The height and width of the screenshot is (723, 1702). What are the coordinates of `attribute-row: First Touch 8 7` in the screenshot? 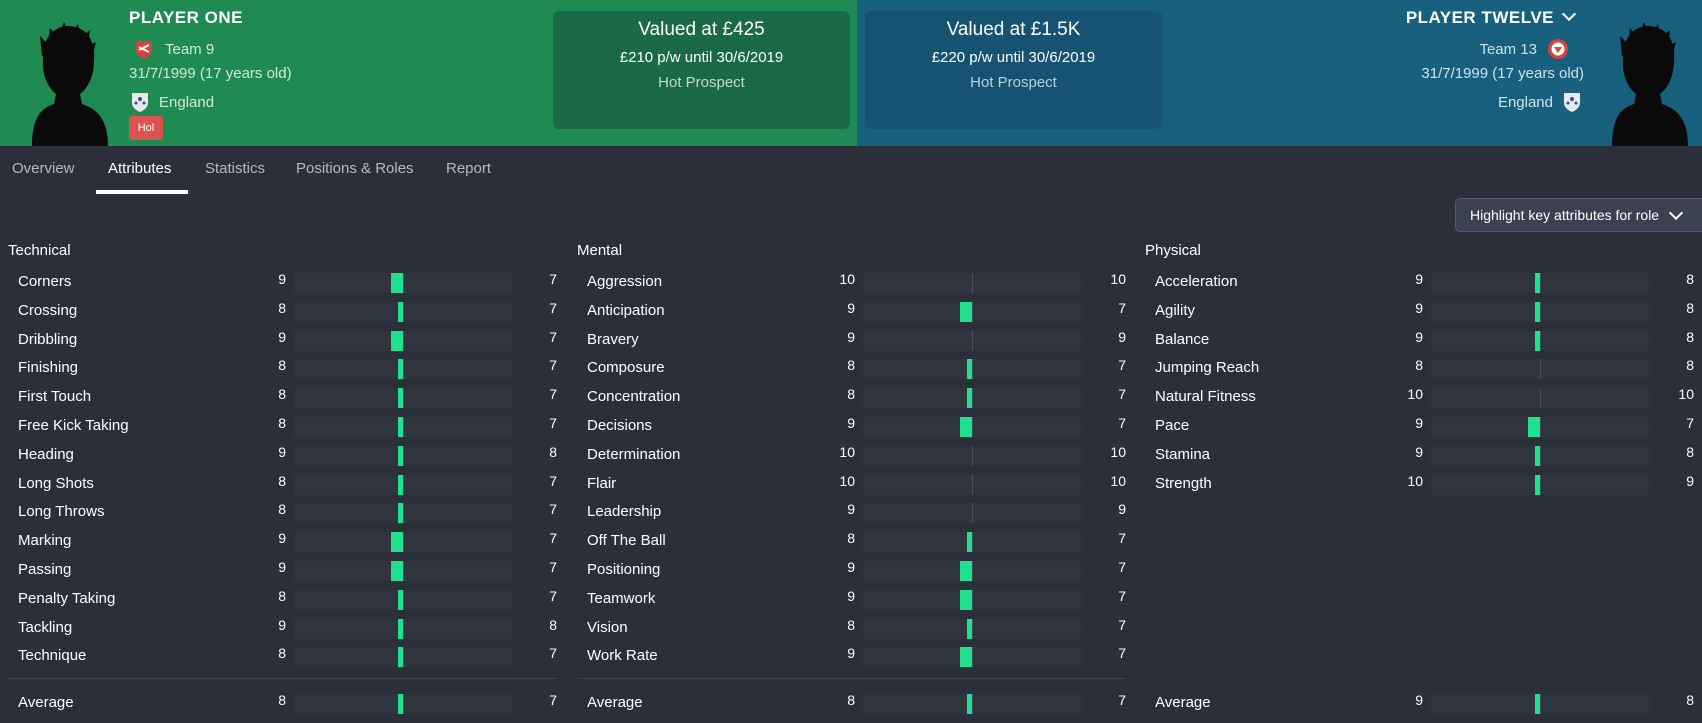 It's located at (286, 396).